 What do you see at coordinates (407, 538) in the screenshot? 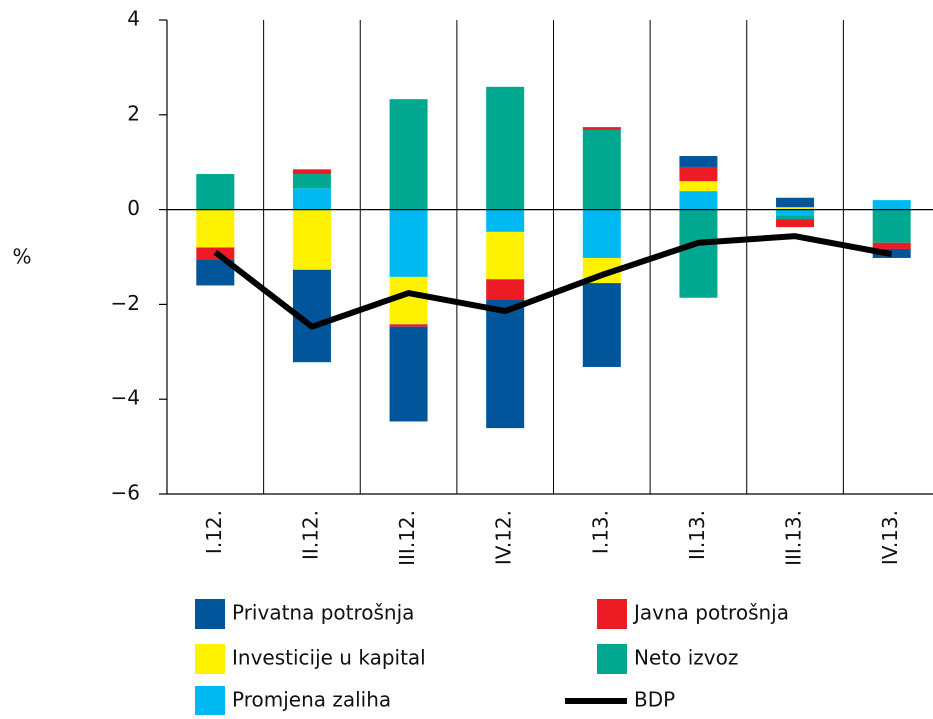
I see `x-tick-label: III.12.` at bounding box center [407, 538].